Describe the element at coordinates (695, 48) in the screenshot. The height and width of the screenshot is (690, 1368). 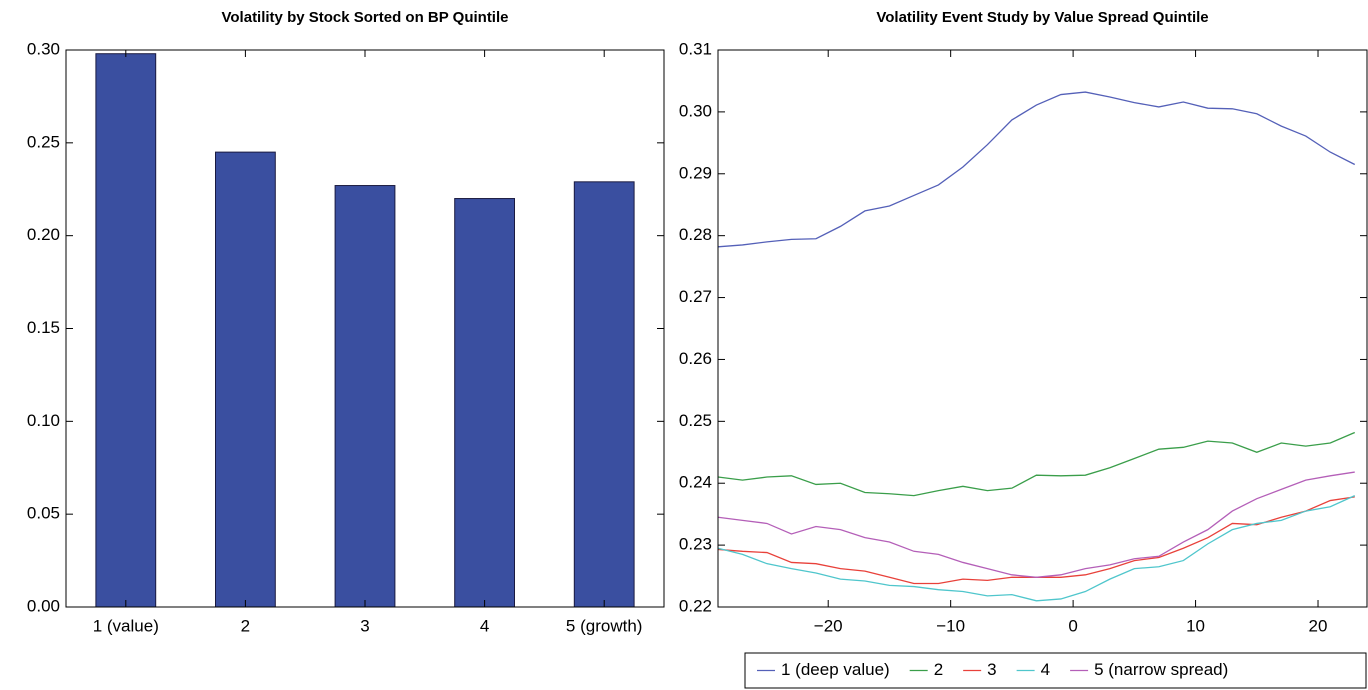
I see `y-tick-label: 0.31` at that location.